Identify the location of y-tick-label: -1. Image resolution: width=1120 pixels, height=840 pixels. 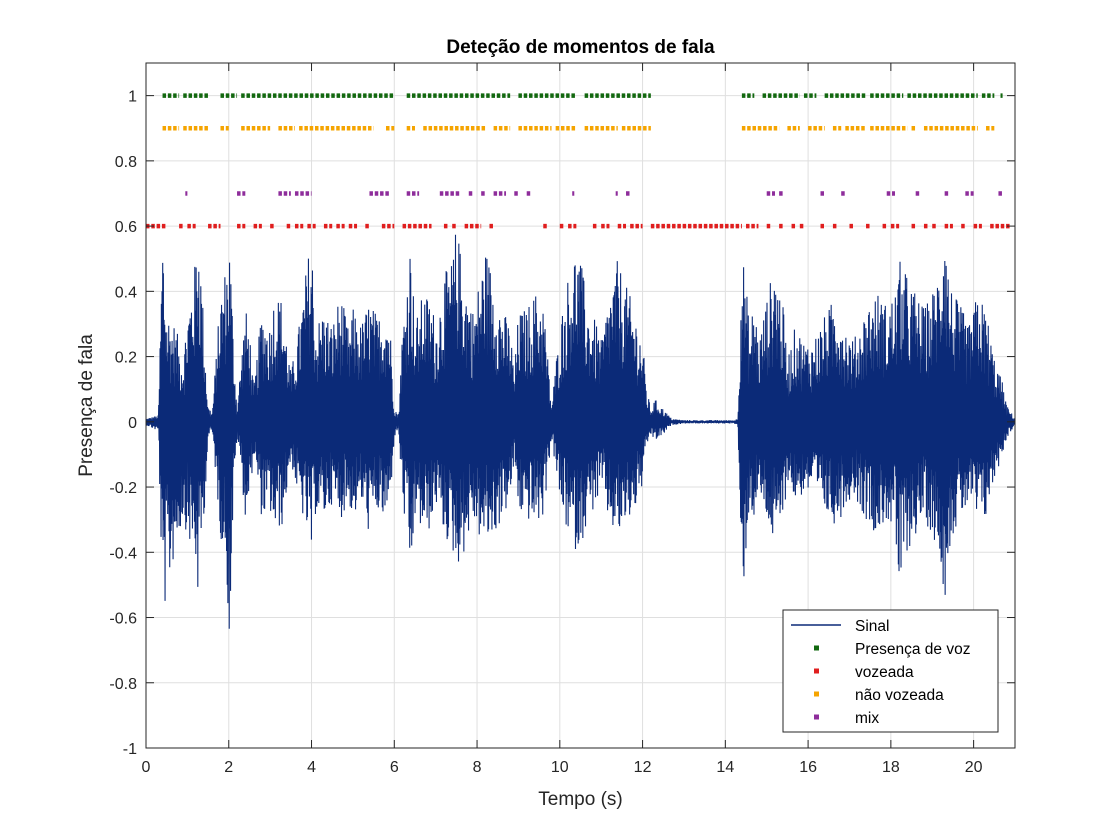
(130, 749).